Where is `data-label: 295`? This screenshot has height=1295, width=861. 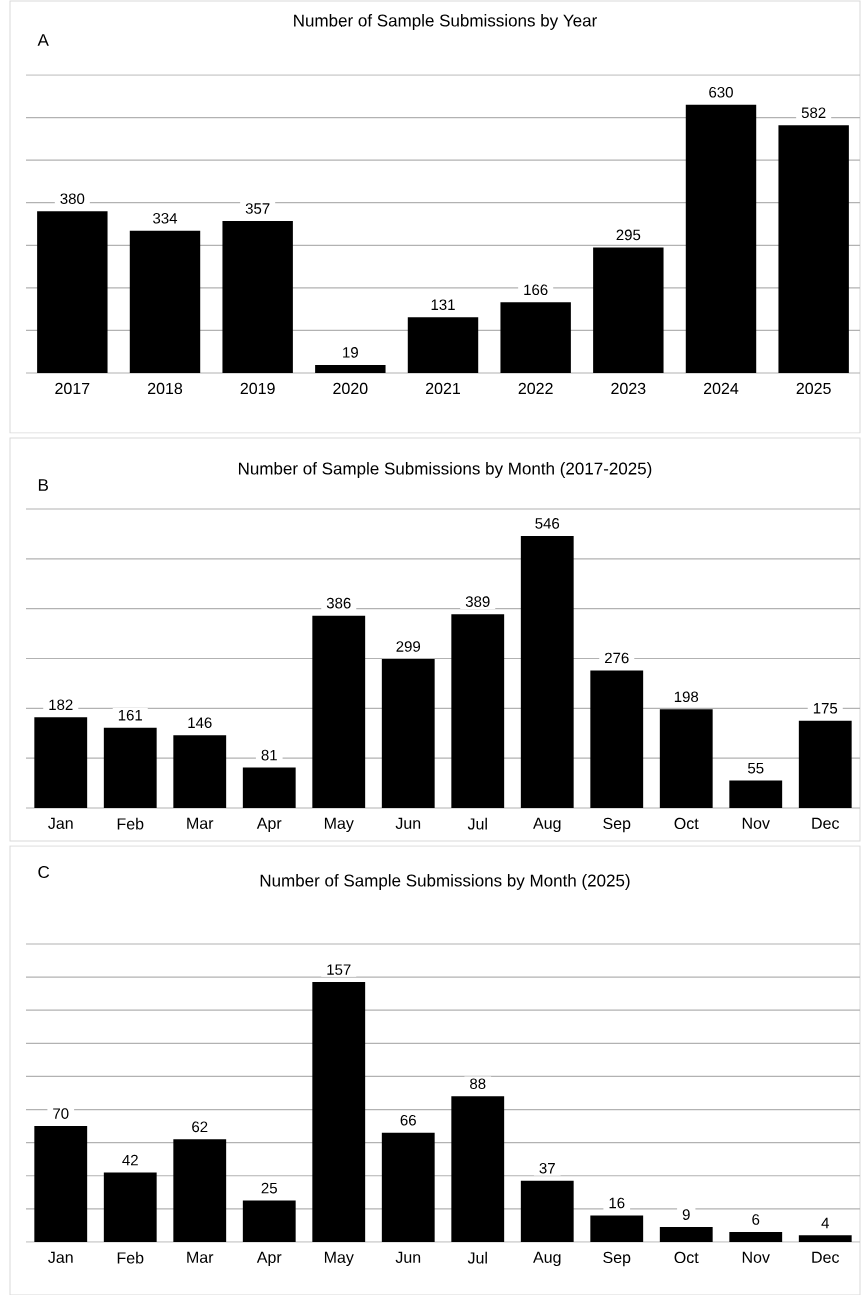
data-label: 295 is located at coordinates (628, 235).